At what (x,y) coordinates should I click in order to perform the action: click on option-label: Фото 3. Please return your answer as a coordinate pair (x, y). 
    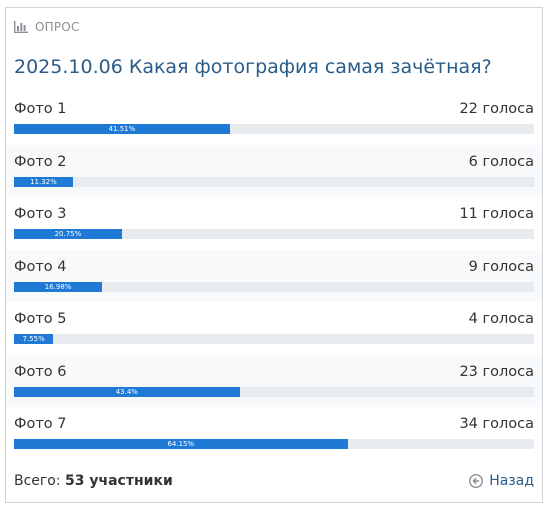
    Looking at the image, I should click on (40, 214).